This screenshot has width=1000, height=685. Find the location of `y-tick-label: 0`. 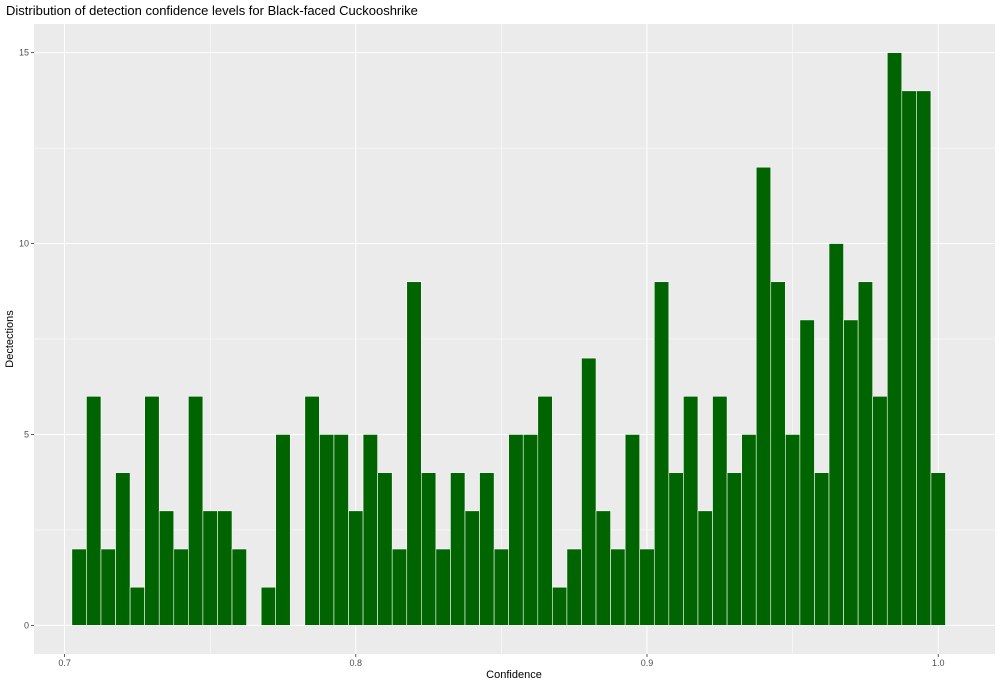

y-tick-label: 0 is located at coordinates (26, 625).